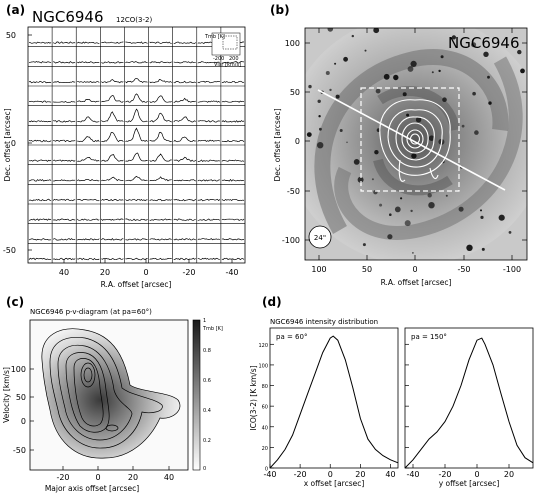 The image size is (535, 494). I want to click on b-ytick-4: -50, so click(293, 191).